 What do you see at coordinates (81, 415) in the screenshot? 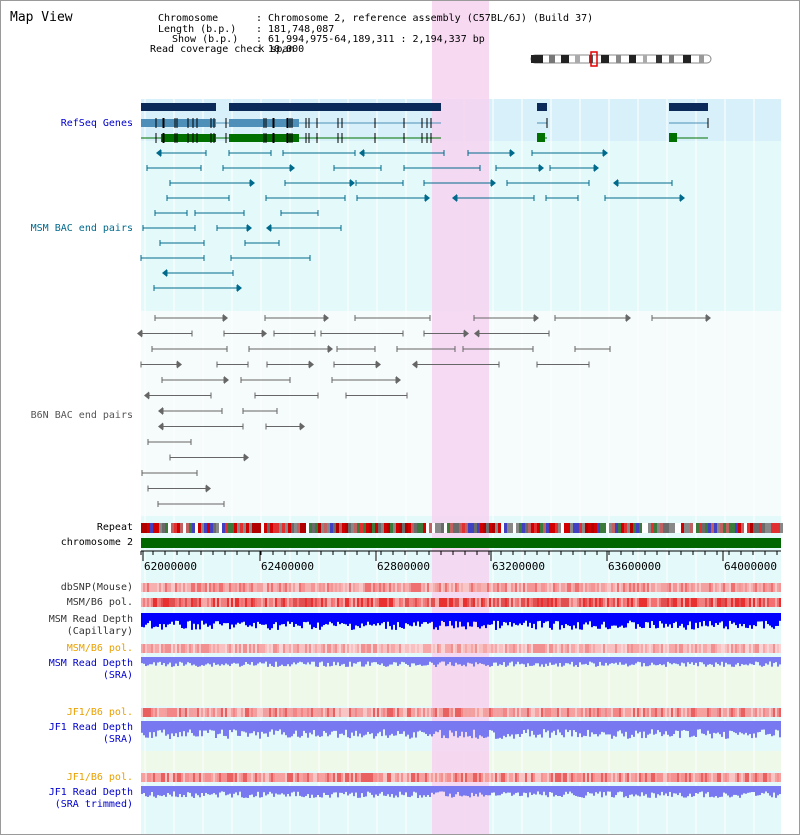
I see `track-label-b6n-bac: B6N BAC end pairs` at bounding box center [81, 415].